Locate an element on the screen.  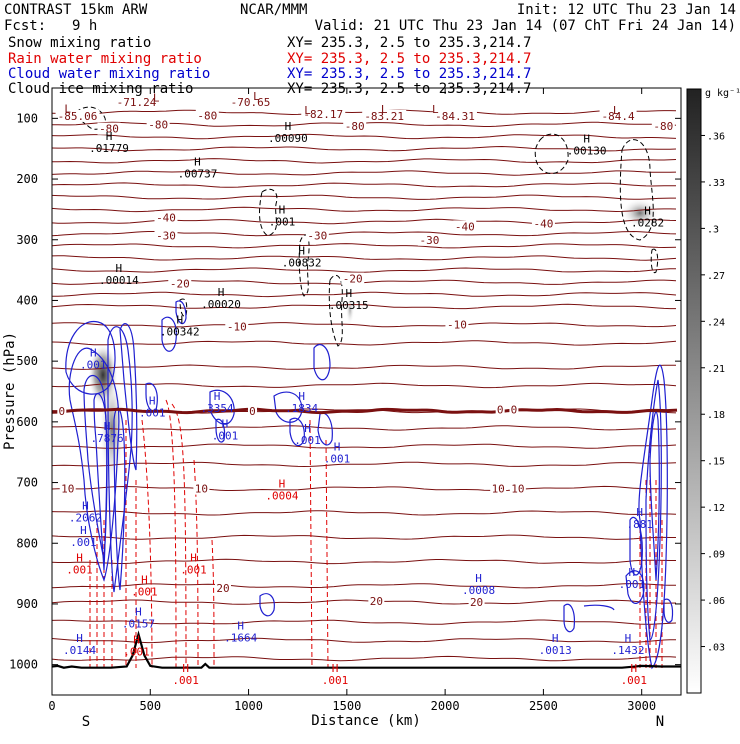
extremum-value: .0013 is located at coordinates (555, 650).